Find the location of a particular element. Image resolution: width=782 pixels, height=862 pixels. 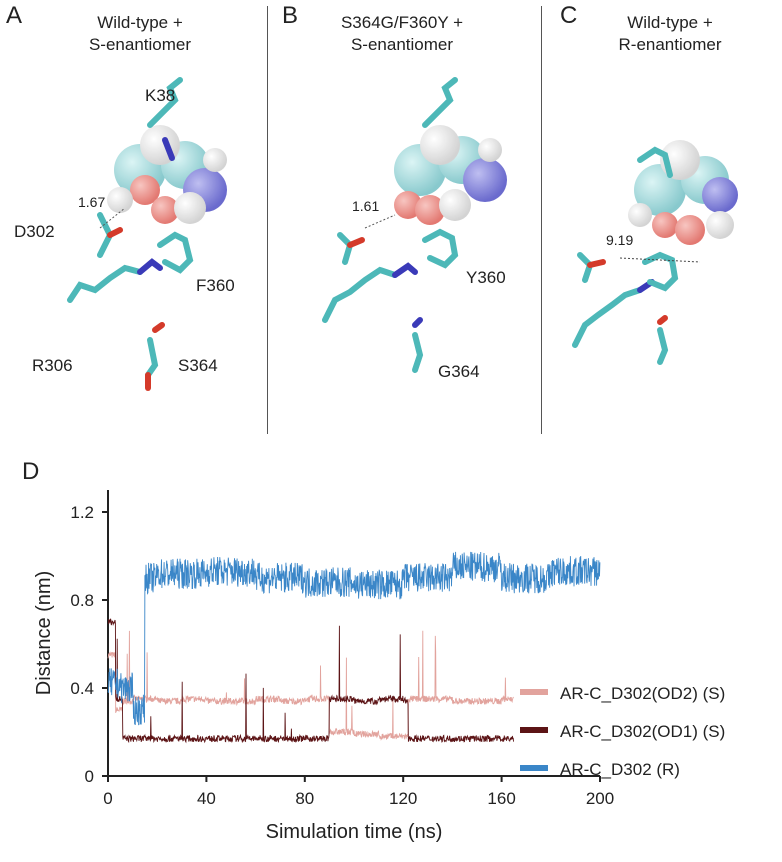

x-tick-label: 120 is located at coordinates (403, 798).